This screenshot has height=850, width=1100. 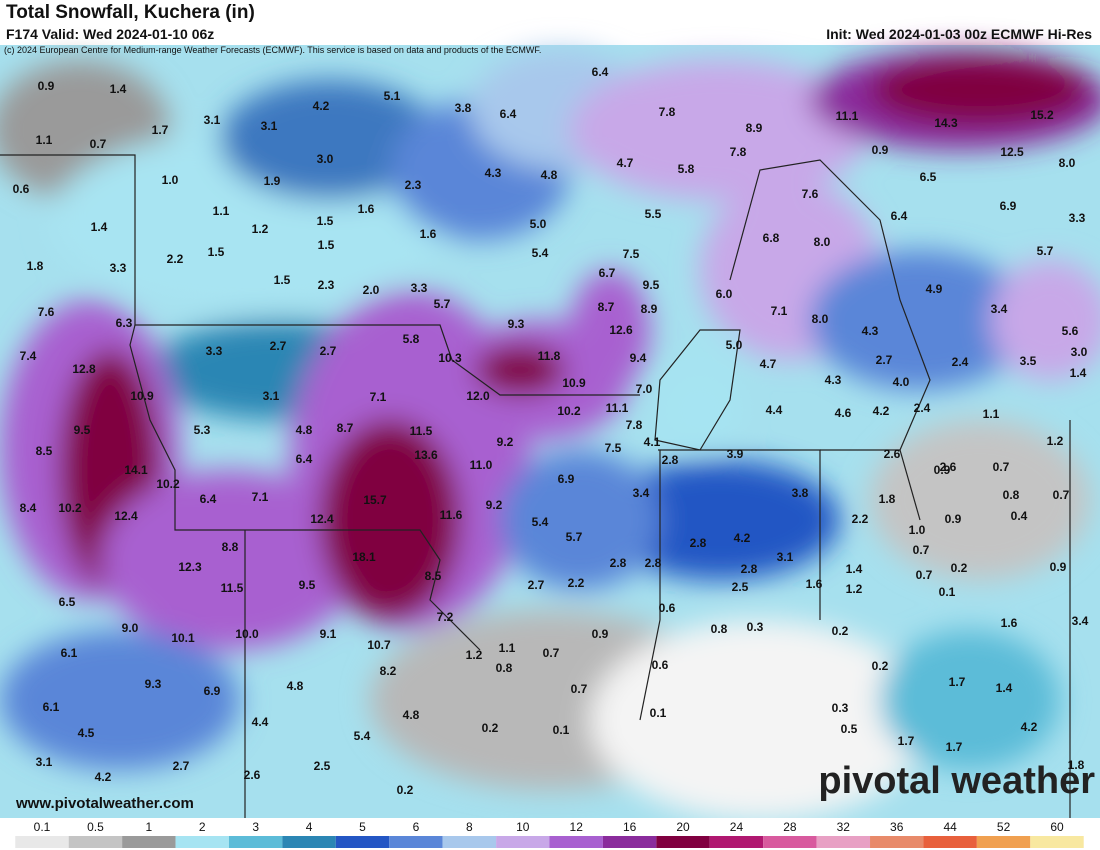 What do you see at coordinates (411, 339) in the screenshot?
I see `snowfall-label: 5.8` at bounding box center [411, 339].